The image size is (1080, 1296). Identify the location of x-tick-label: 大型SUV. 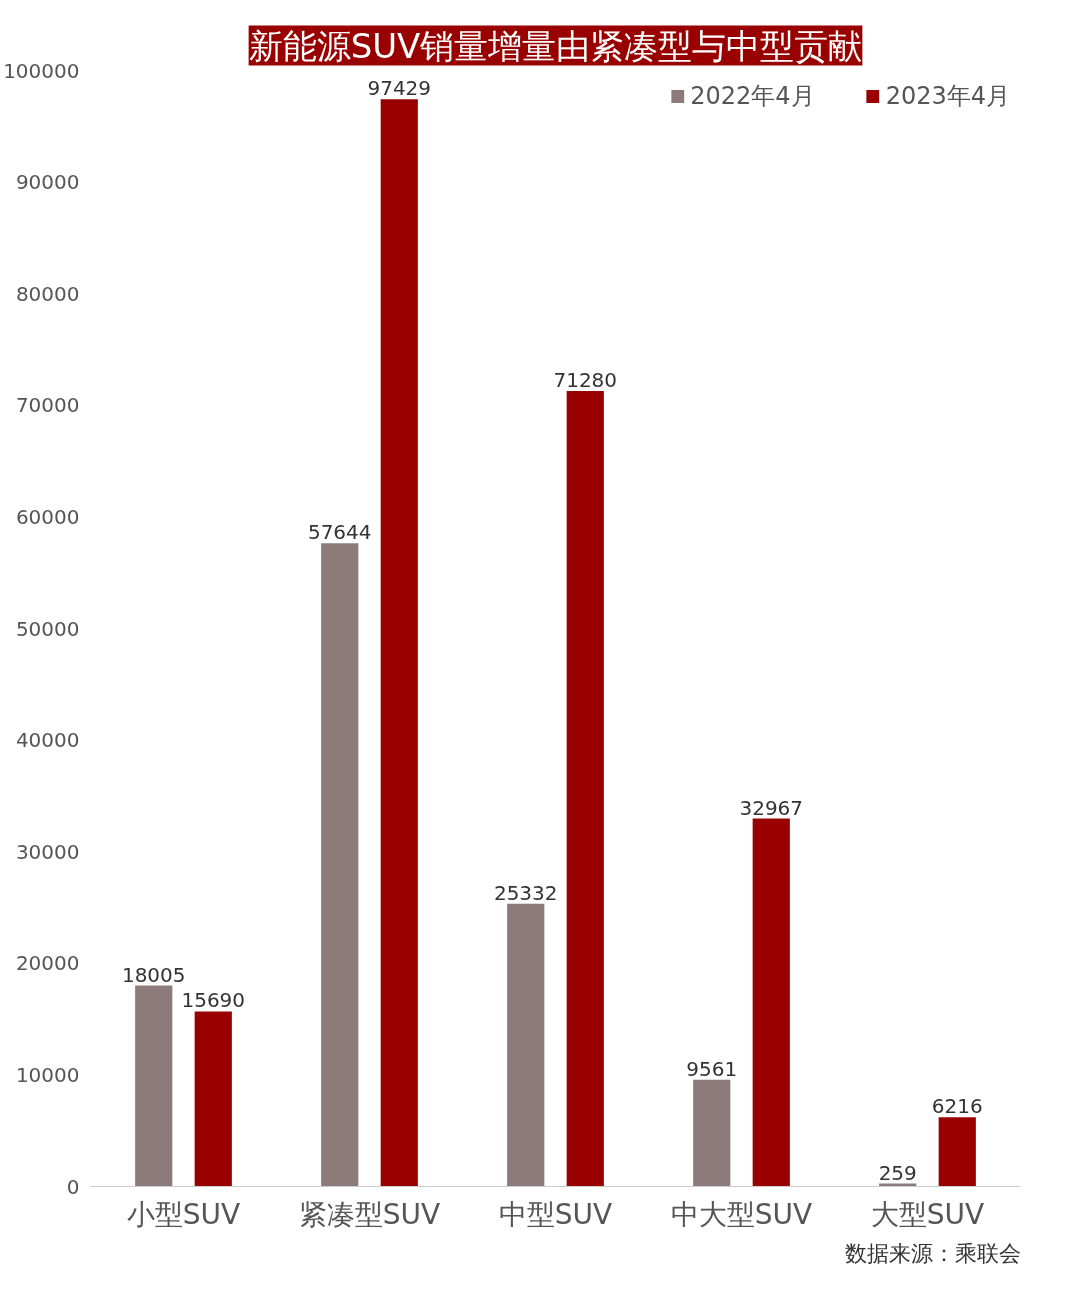
(927, 1214).